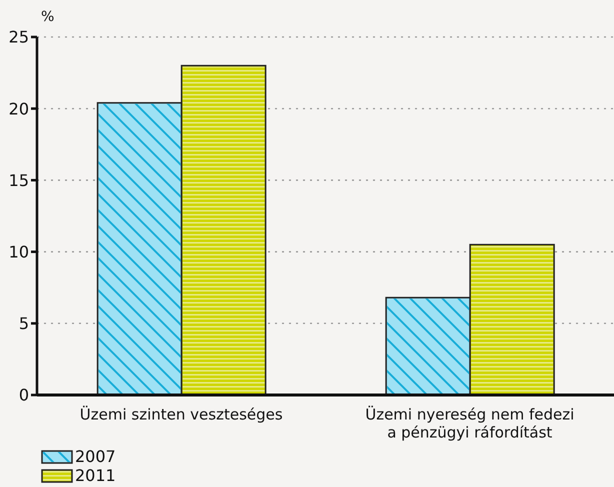 This screenshot has height=487, width=614. Describe the element at coordinates (23, 324) in the screenshot. I see `y-tick-label: 5` at that location.